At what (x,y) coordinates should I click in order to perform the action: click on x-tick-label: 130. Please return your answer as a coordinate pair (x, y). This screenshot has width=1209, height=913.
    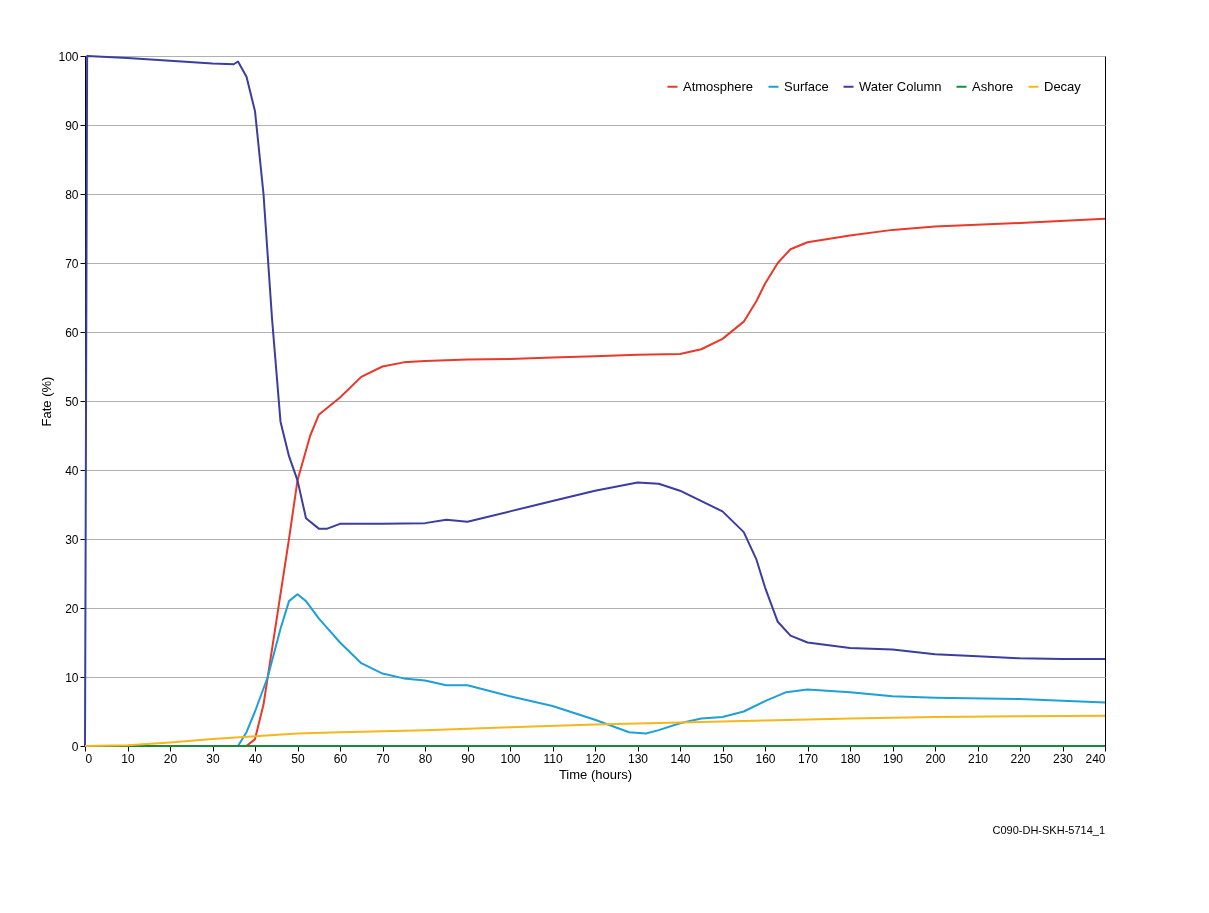
    Looking at the image, I should click on (638, 758).